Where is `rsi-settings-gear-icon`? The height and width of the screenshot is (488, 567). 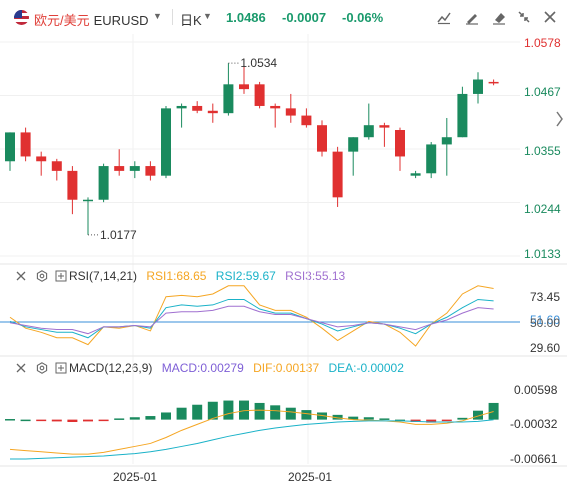 rsi-settings-gear-icon is located at coordinates (42, 276).